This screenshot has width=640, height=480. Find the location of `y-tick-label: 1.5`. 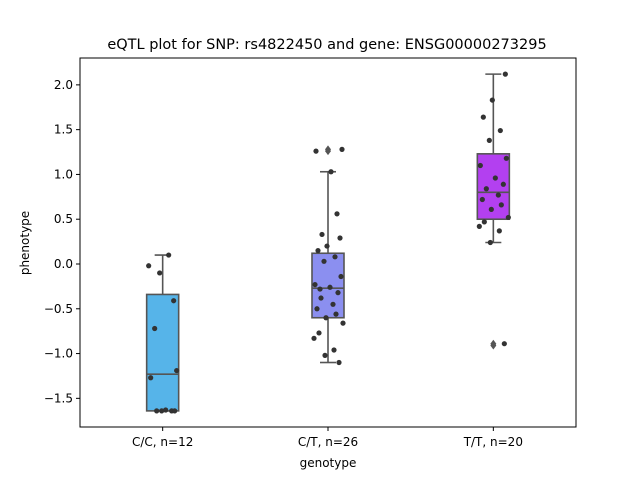

y-tick-label: 1.5 is located at coordinates (63, 130).